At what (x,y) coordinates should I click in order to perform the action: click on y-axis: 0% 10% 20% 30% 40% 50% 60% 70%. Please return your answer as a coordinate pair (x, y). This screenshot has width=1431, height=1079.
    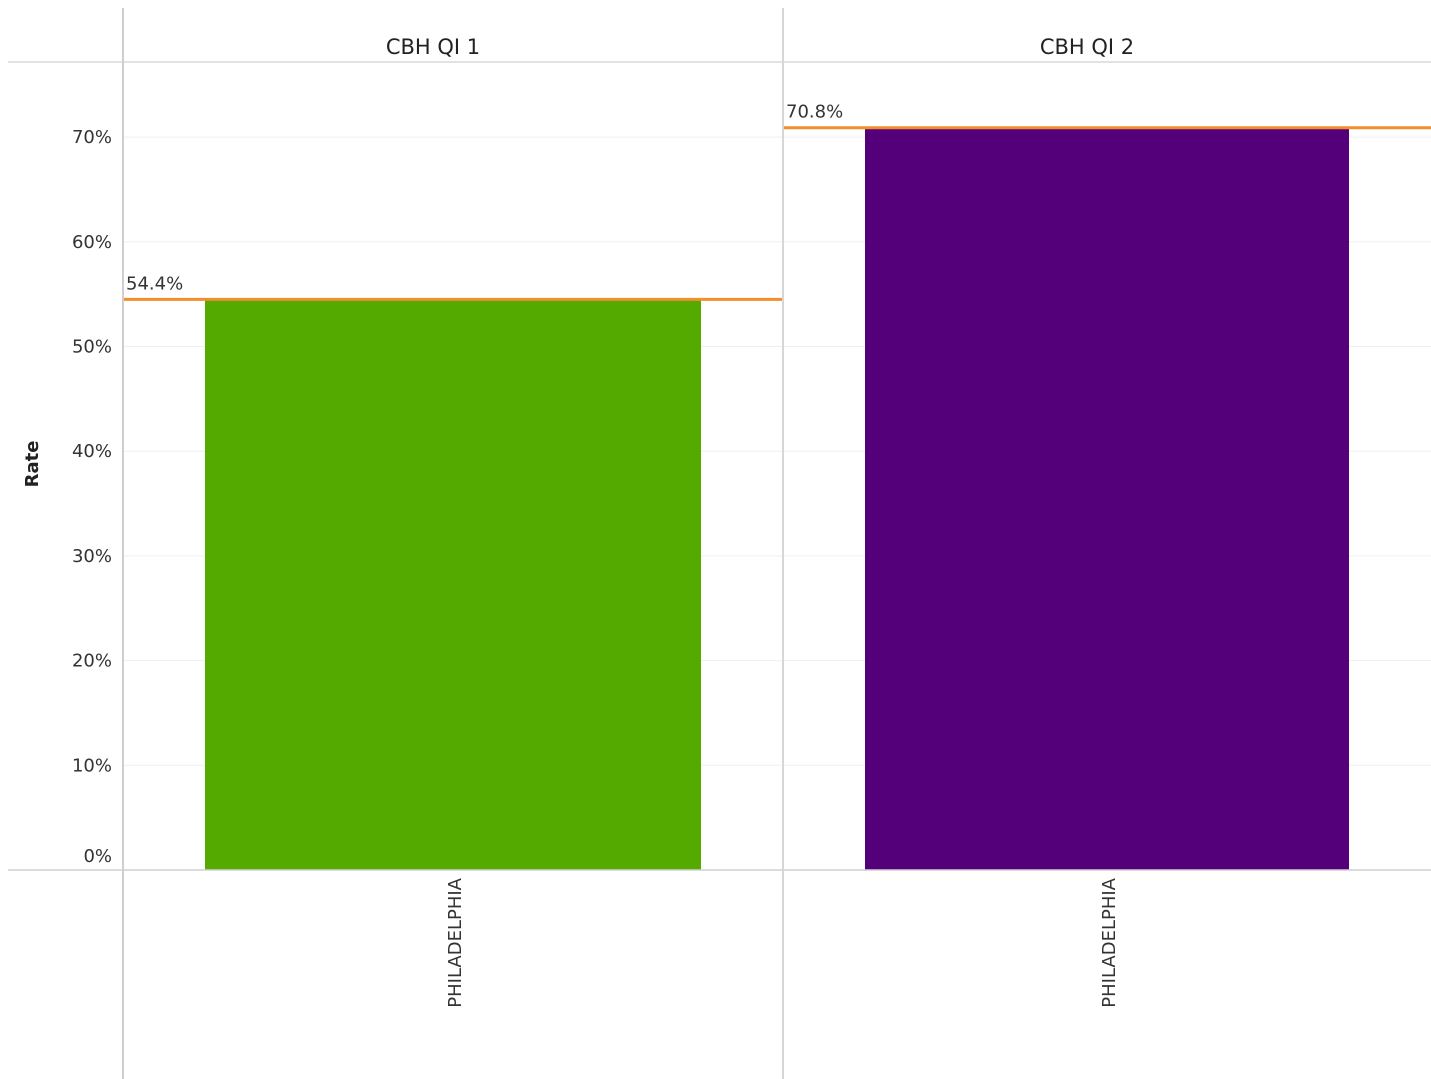
    Looking at the image, I should click on (92, 497).